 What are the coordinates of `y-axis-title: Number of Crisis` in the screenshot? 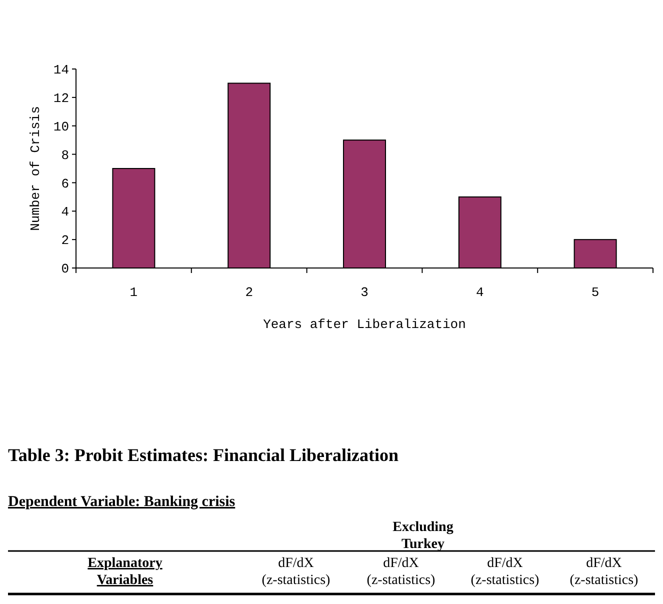 It's located at (35, 168).